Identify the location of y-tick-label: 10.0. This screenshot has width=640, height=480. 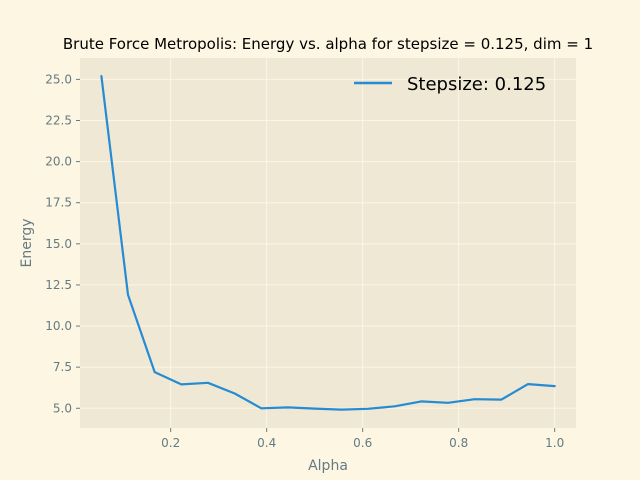
(58, 326).